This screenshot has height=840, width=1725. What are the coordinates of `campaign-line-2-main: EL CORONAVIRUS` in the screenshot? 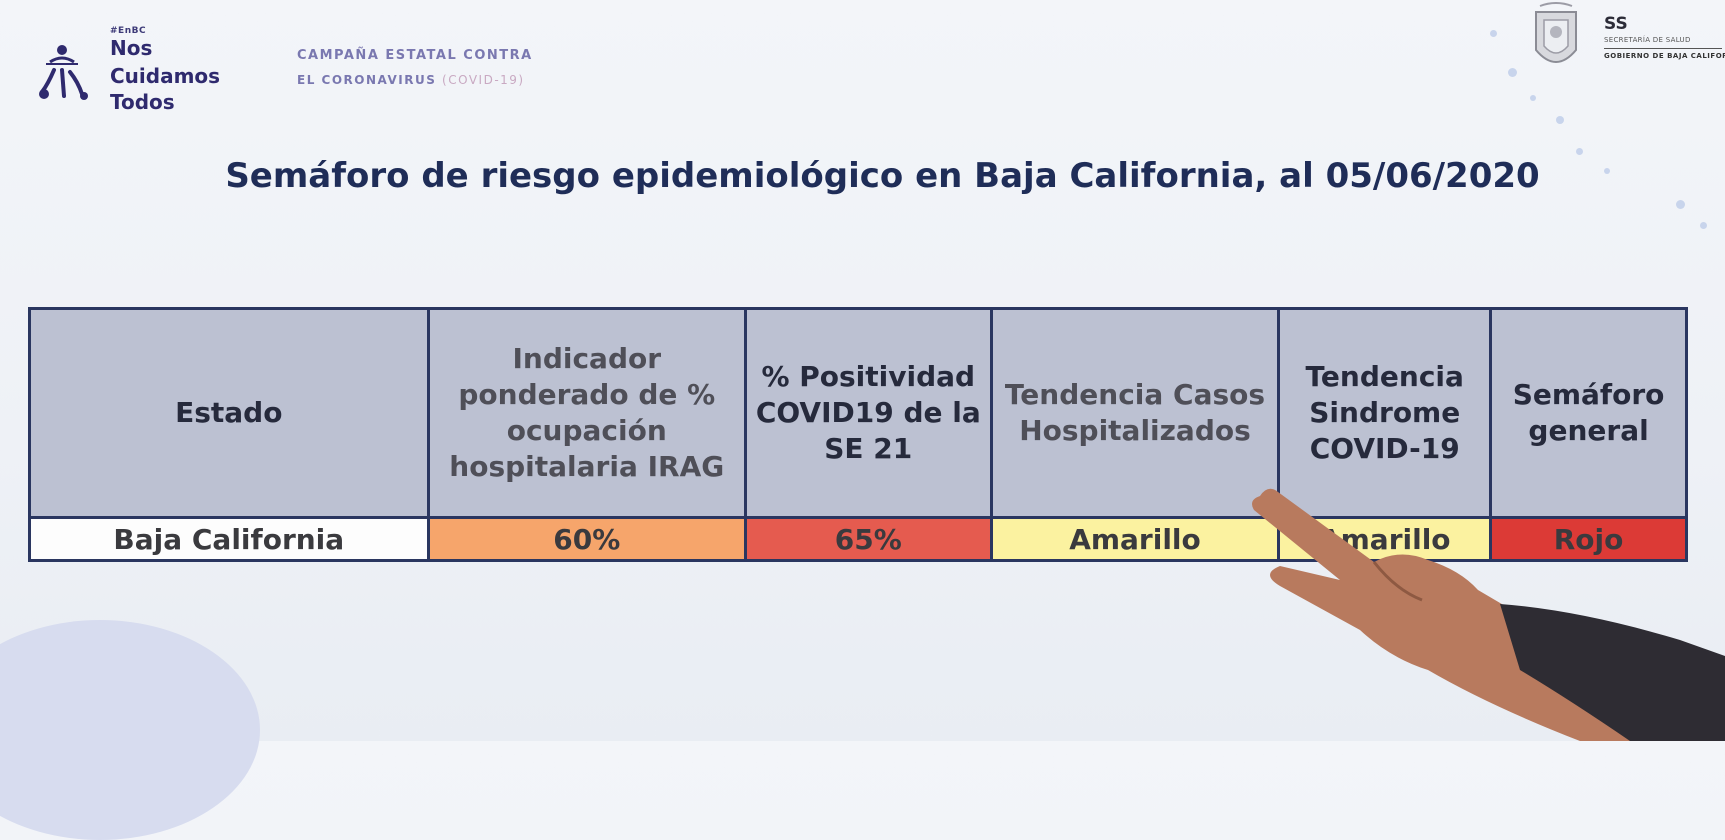 It's located at (370, 80).